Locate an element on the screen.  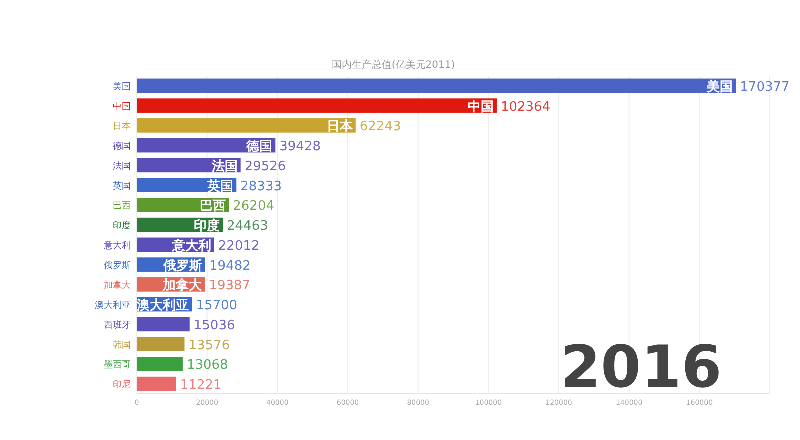
data-label: 170377 is located at coordinates (765, 87).